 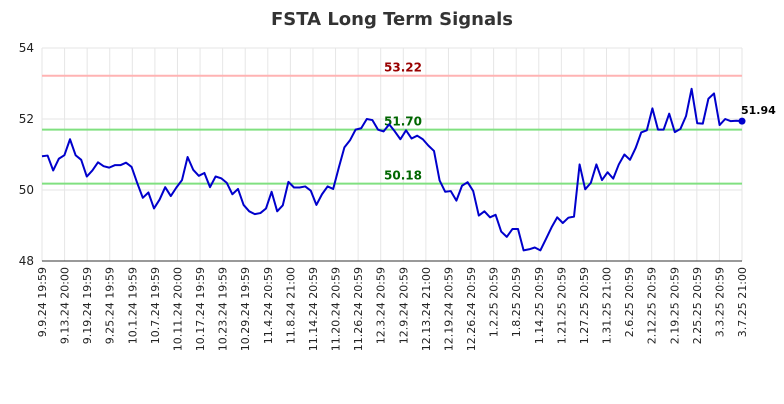 I want to click on x-tick-label: 10.1.24 19:59, so click(x=132, y=305).